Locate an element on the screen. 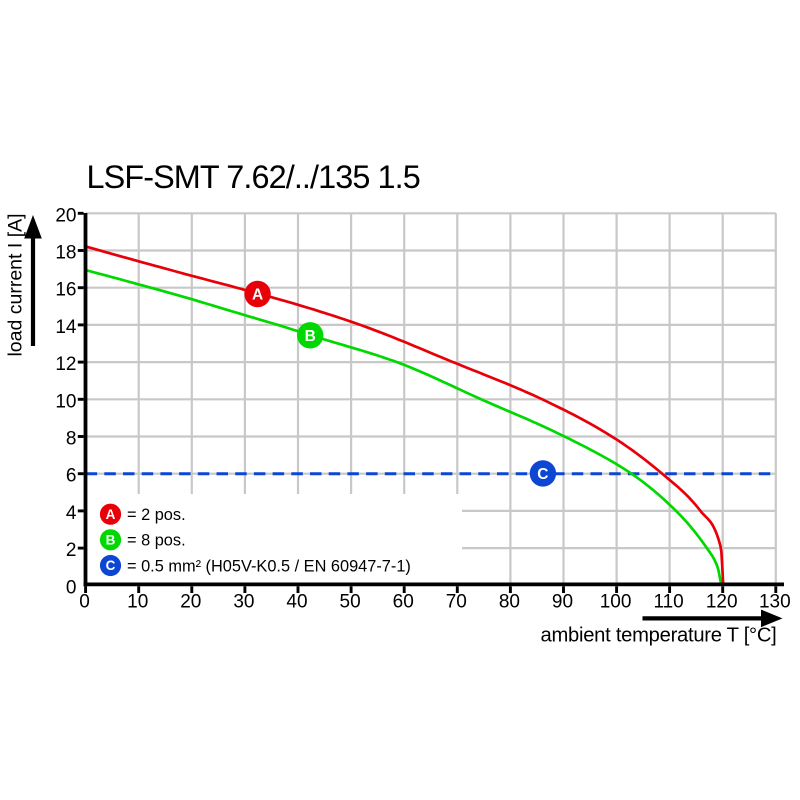  svg-text: 6 is located at coordinates (71, 476).